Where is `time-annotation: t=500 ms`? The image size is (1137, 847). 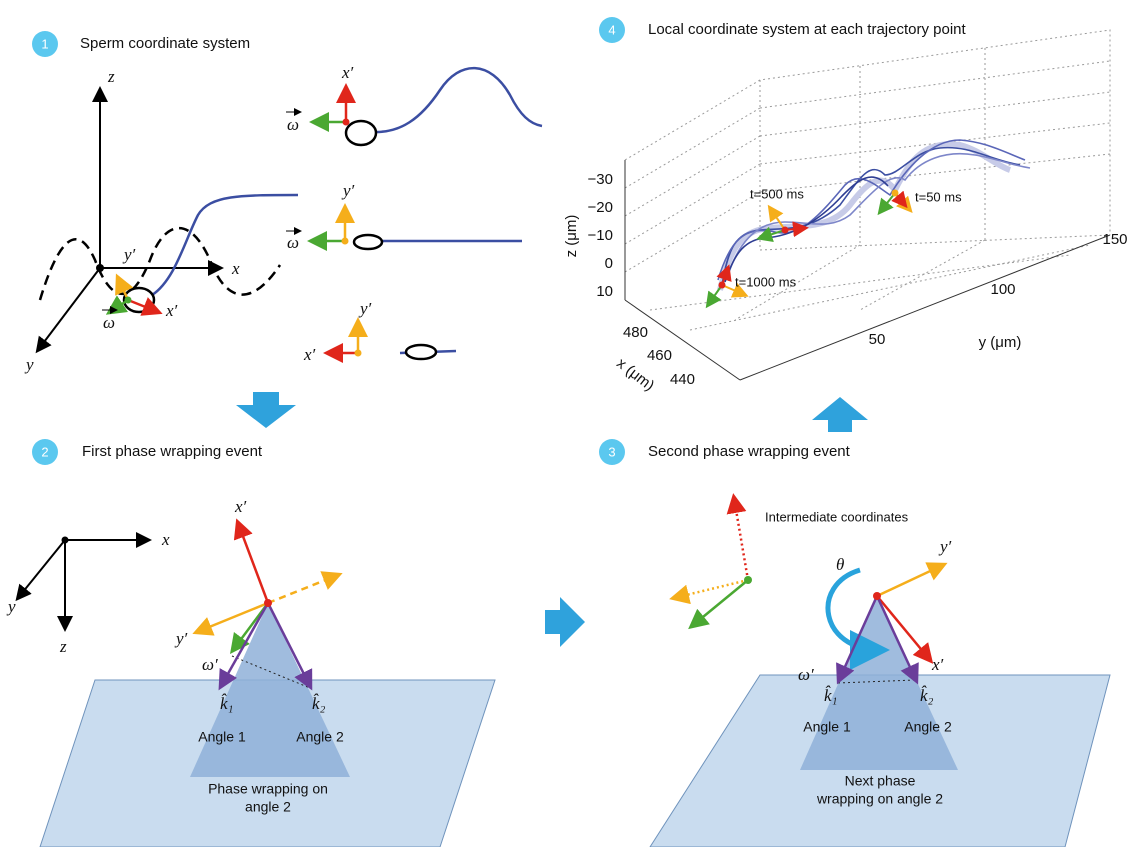
time-annotation: t=500 ms is located at coordinates (777, 193).